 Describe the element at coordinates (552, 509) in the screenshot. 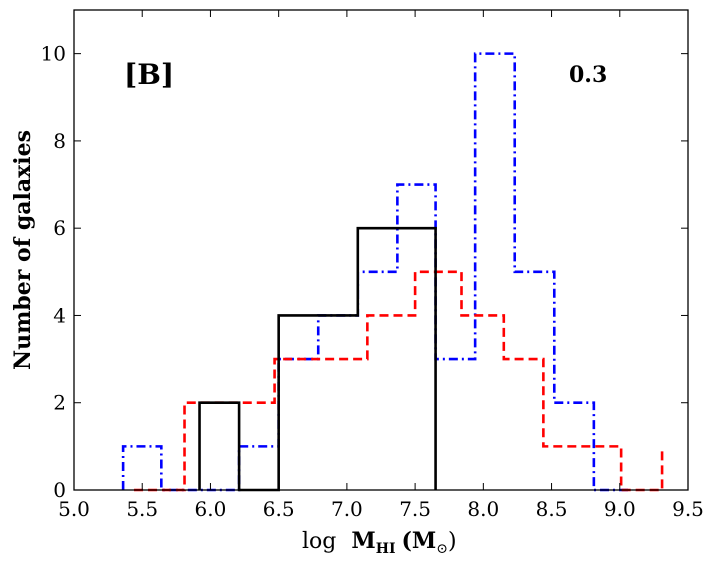

I see `x-tick-label: 8.5` at that location.